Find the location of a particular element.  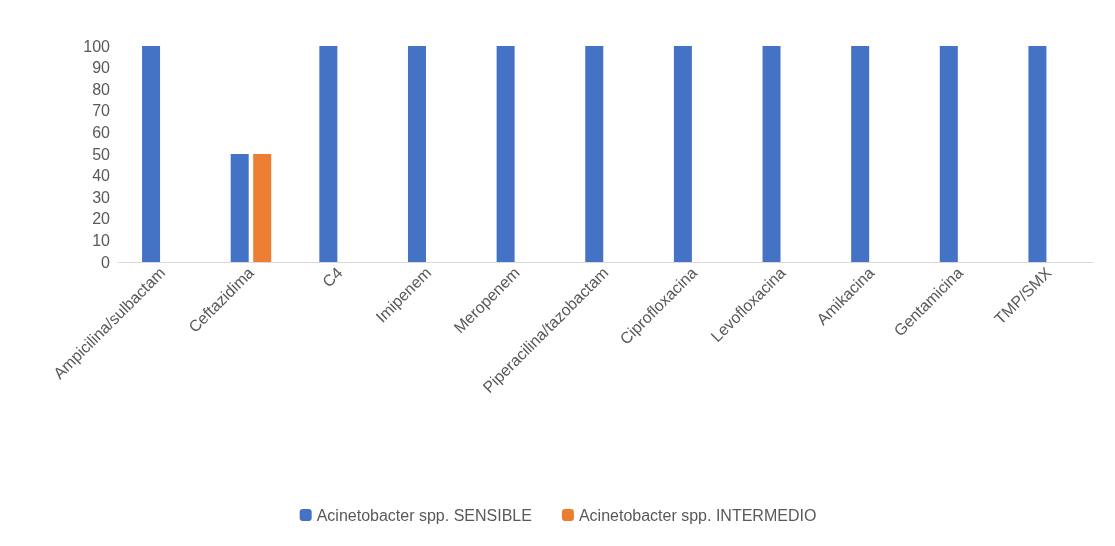

y-tick-label: 60 is located at coordinates (101, 132).